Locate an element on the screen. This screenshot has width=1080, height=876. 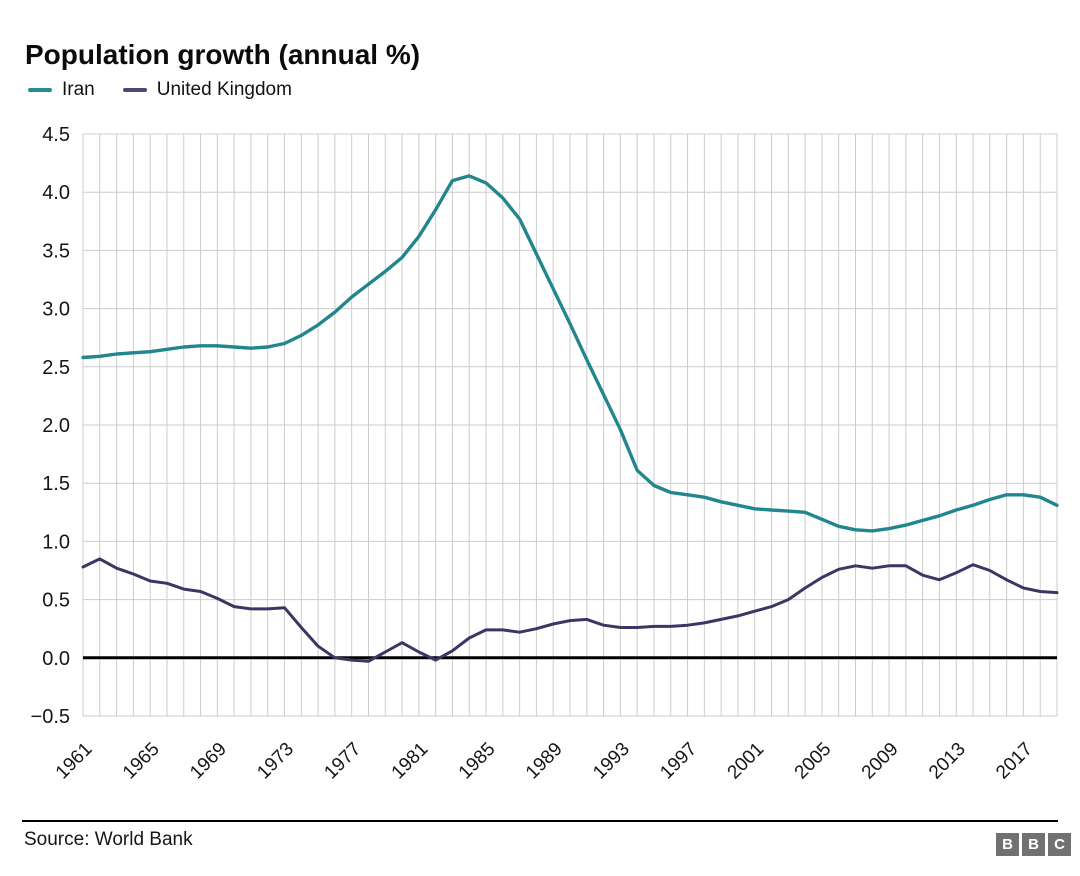
x-tick-label: 1981 is located at coordinates (410, 761).